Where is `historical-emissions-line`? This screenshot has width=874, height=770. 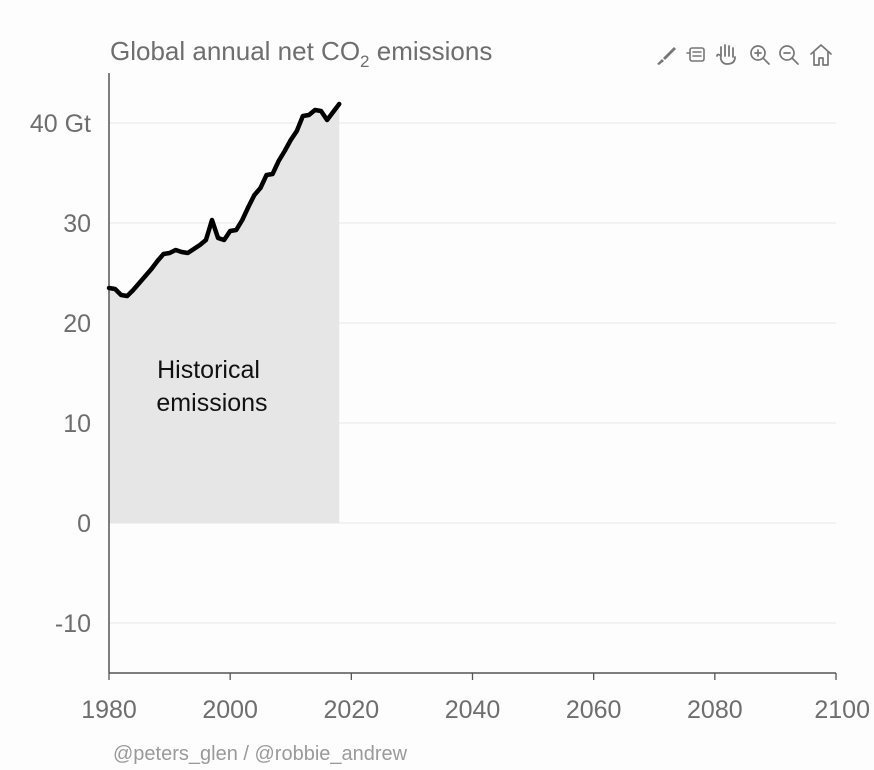 historical-emissions-line is located at coordinates (224, 200).